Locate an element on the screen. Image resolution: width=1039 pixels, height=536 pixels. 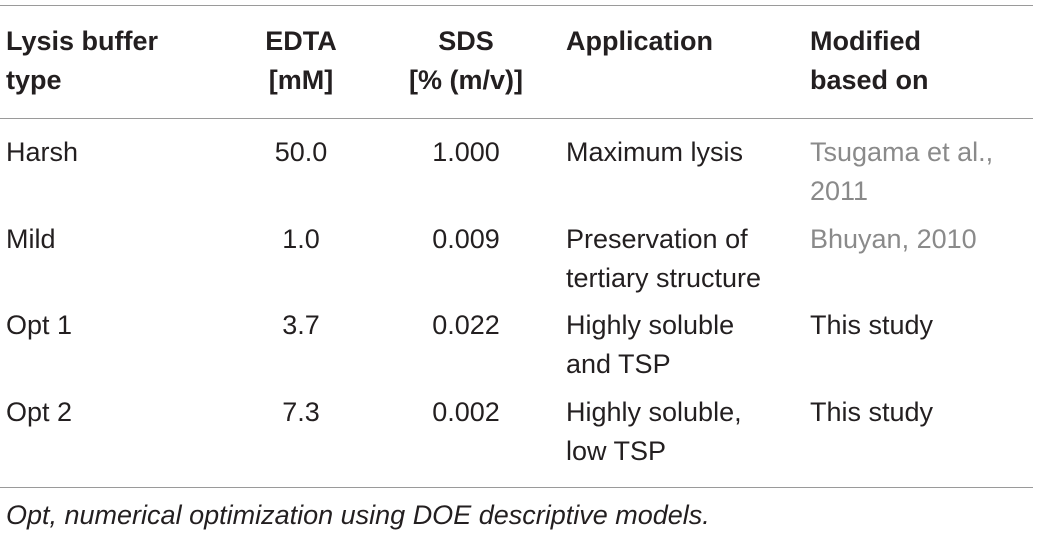
cell-application: Maximum lysis is located at coordinates (655, 152).